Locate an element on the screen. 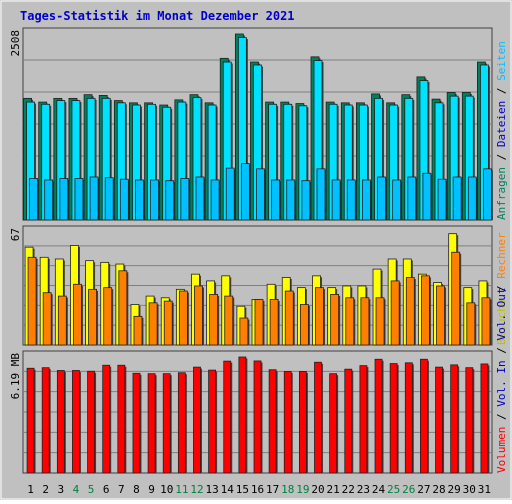 The height and width of the screenshot is (504, 512). y-max-label: 6.19 MB is located at coordinates (15, 376).